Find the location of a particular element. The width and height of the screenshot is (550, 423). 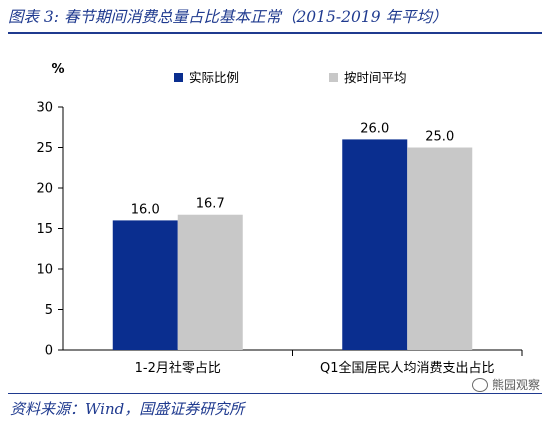

y-tick-label: 0 is located at coordinates (49, 351).